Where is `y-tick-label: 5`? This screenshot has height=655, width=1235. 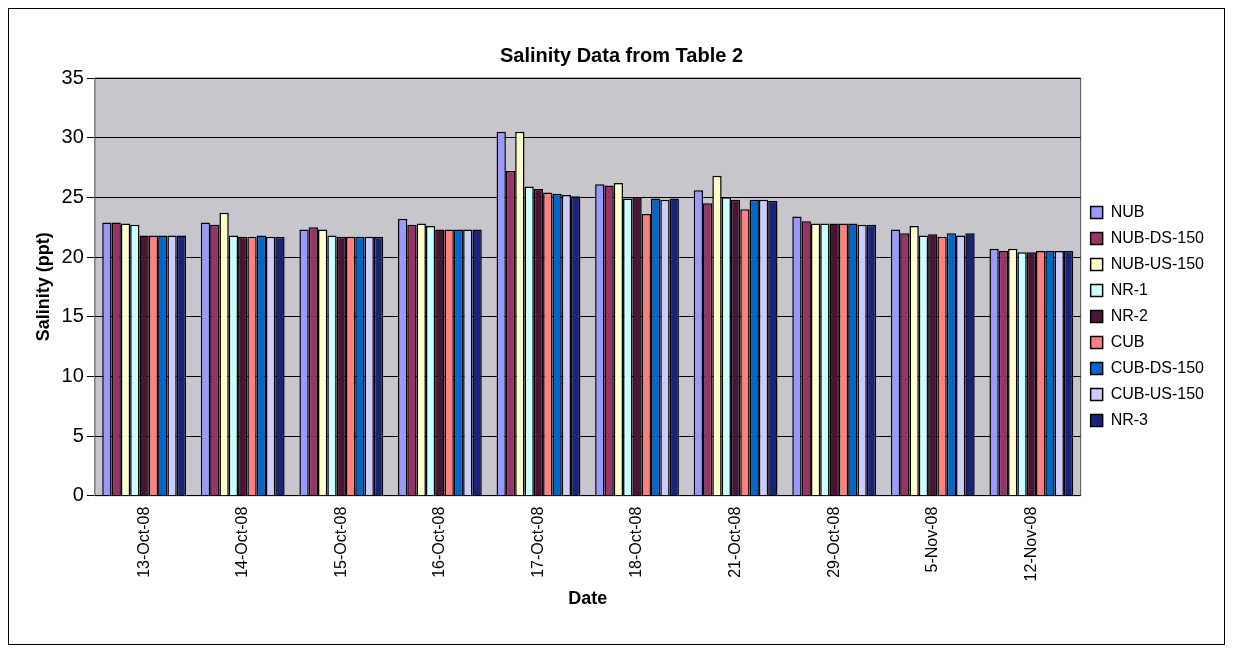 y-tick-label: 5 is located at coordinates (78, 434).